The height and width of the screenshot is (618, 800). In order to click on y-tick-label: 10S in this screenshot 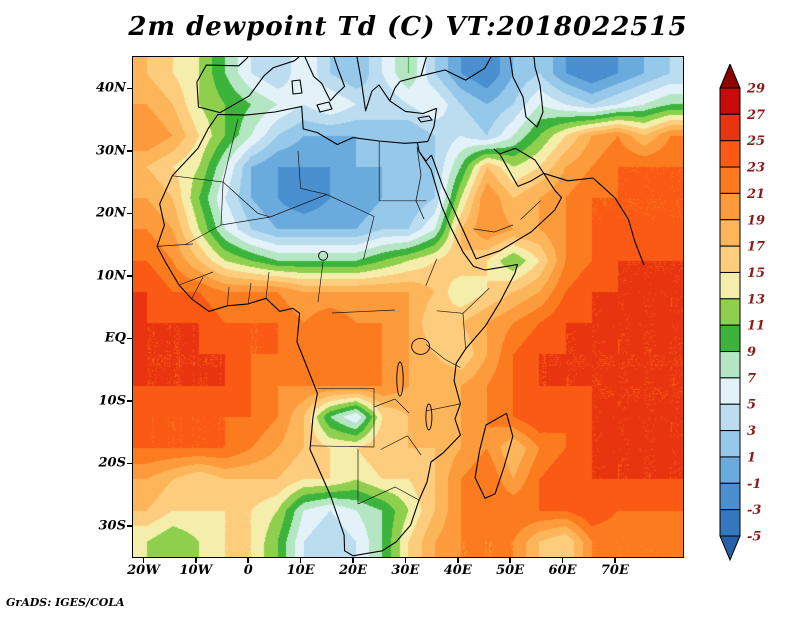, I will do `click(112, 401)`.